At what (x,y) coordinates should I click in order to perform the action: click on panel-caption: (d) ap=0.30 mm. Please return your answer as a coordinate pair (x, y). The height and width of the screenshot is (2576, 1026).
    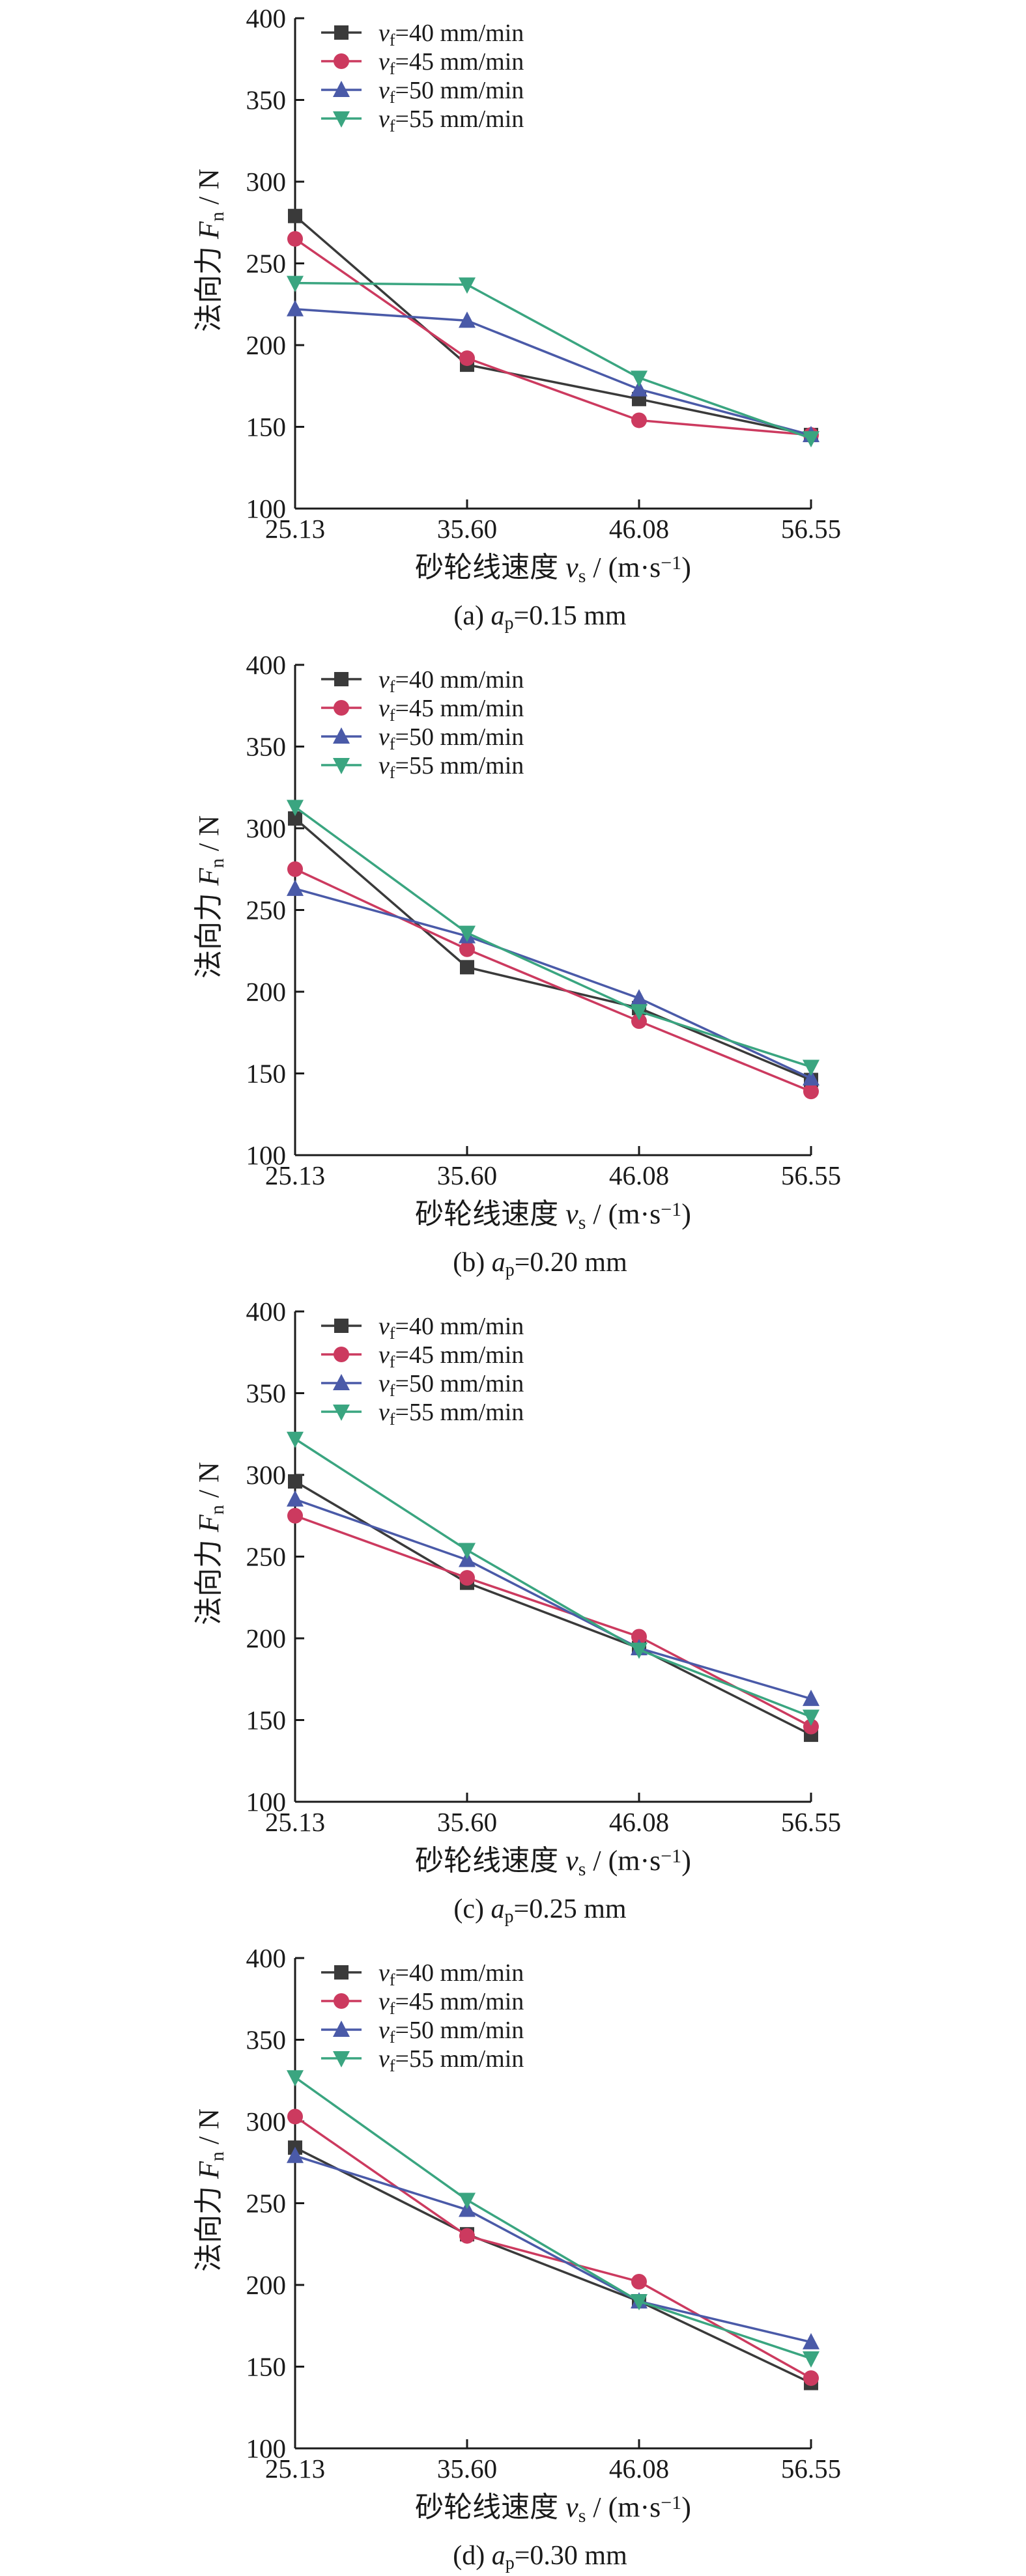
    Looking at the image, I should click on (540, 2557).